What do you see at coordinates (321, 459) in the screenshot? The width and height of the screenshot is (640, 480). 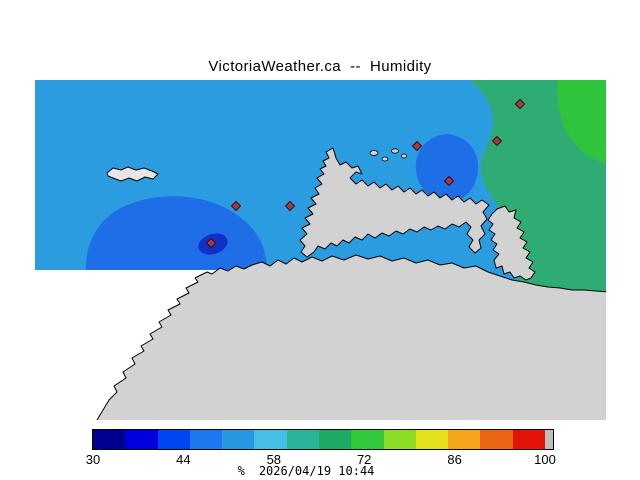 I see `colorbar-tick-labels: 30 44 58 72 86 100` at bounding box center [321, 459].